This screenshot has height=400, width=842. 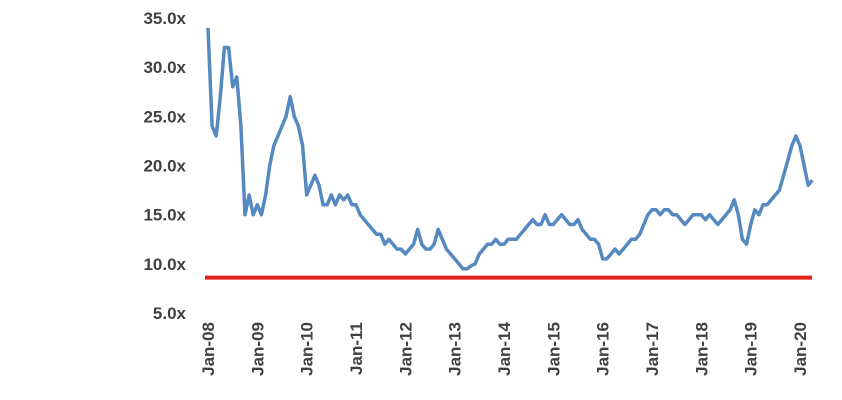 What do you see at coordinates (455, 349) in the screenshot?
I see `x-tick-label: Jan-13` at bounding box center [455, 349].